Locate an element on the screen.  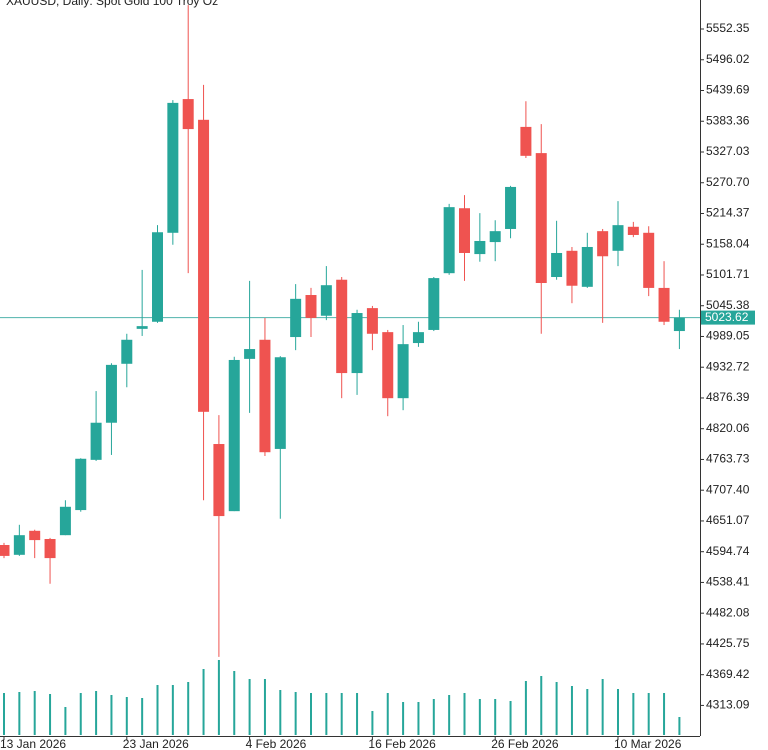
x-tick-label: 10 Mar 2026 is located at coordinates (648, 743).